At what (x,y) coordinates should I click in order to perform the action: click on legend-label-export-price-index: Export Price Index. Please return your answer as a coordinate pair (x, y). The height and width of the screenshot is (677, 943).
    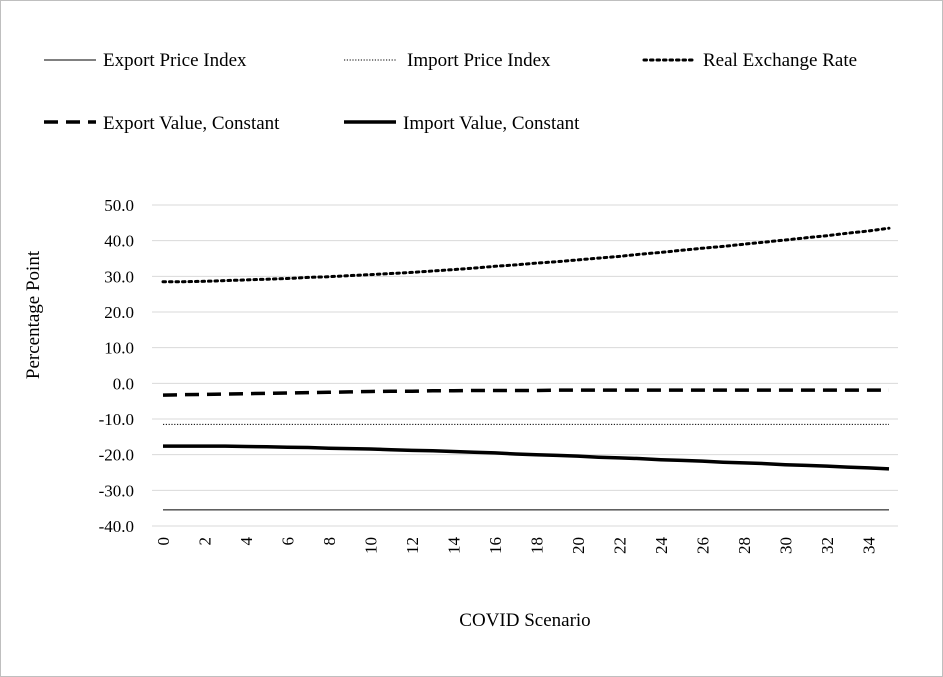
    Looking at the image, I should click on (175, 60).